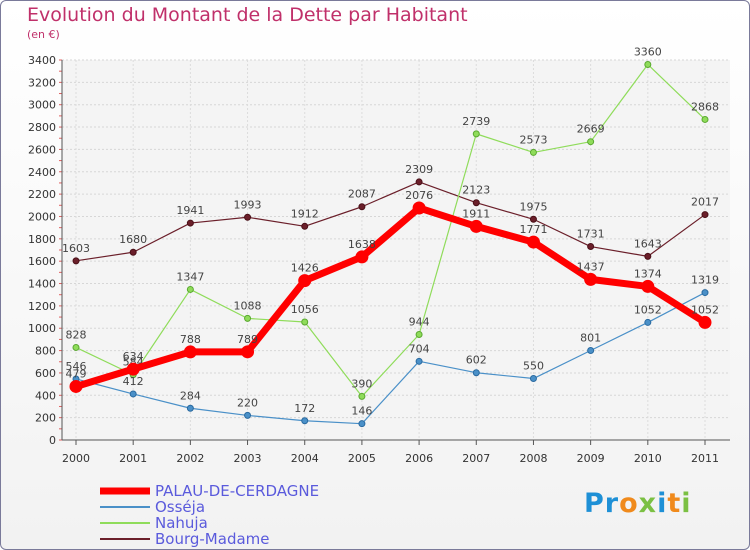  Describe the element at coordinates (419, 169) in the screenshot. I see `data-label-bourg-madame: 2309` at that location.